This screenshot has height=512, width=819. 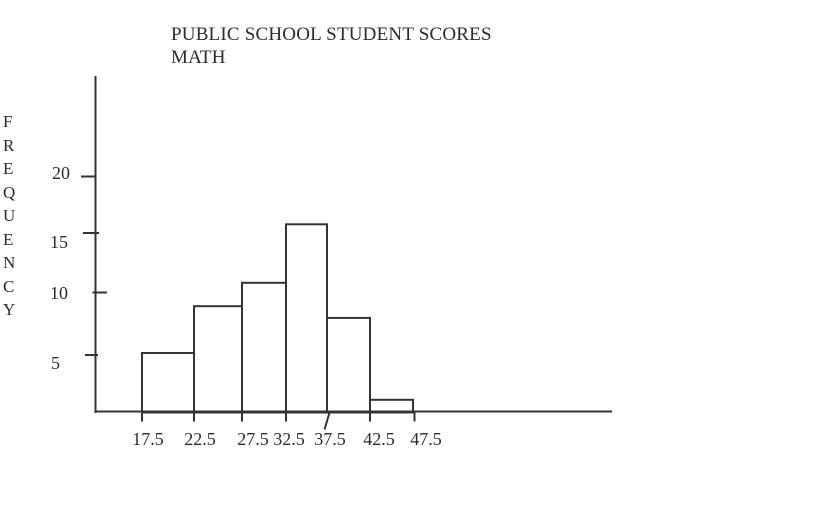 I want to click on x-tick-label: 22.5, so click(x=200, y=439).